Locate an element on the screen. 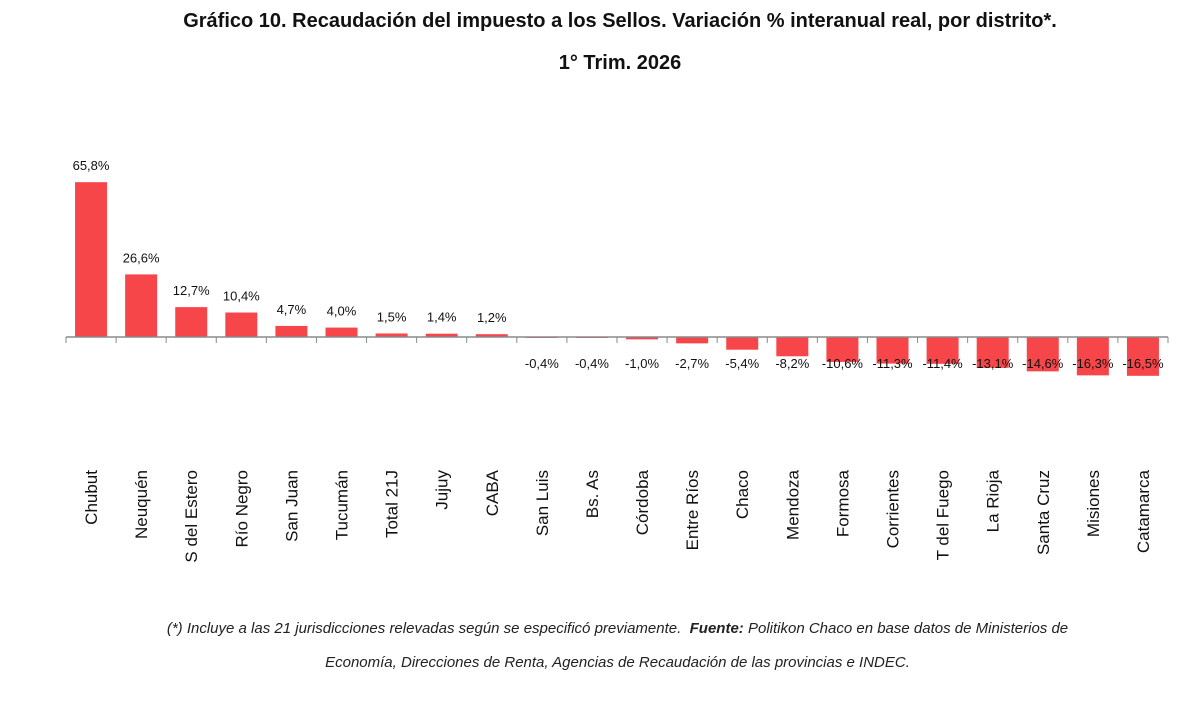 This screenshot has width=1200, height=704. data-label: -14,6% is located at coordinates (1043, 363).